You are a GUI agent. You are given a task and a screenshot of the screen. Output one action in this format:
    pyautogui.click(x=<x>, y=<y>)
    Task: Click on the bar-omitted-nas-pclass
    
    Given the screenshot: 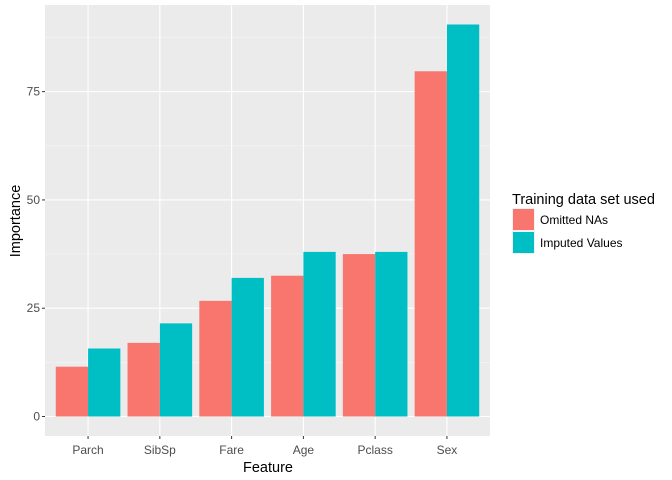 What is the action you would take?
    pyautogui.click(x=359, y=335)
    